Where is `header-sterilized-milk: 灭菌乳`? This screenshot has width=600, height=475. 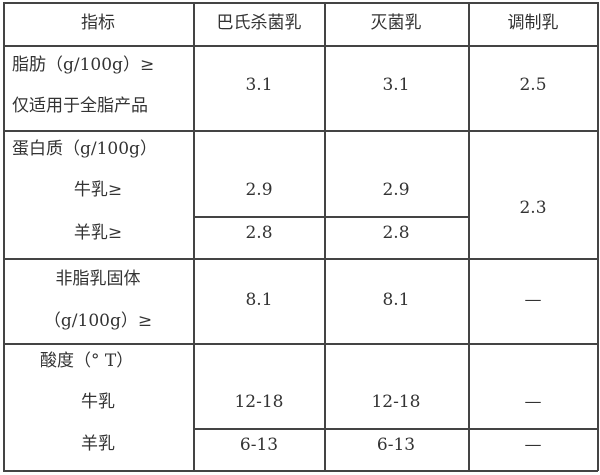
header-sterilized-milk: 灭菌乳 is located at coordinates (396, 23).